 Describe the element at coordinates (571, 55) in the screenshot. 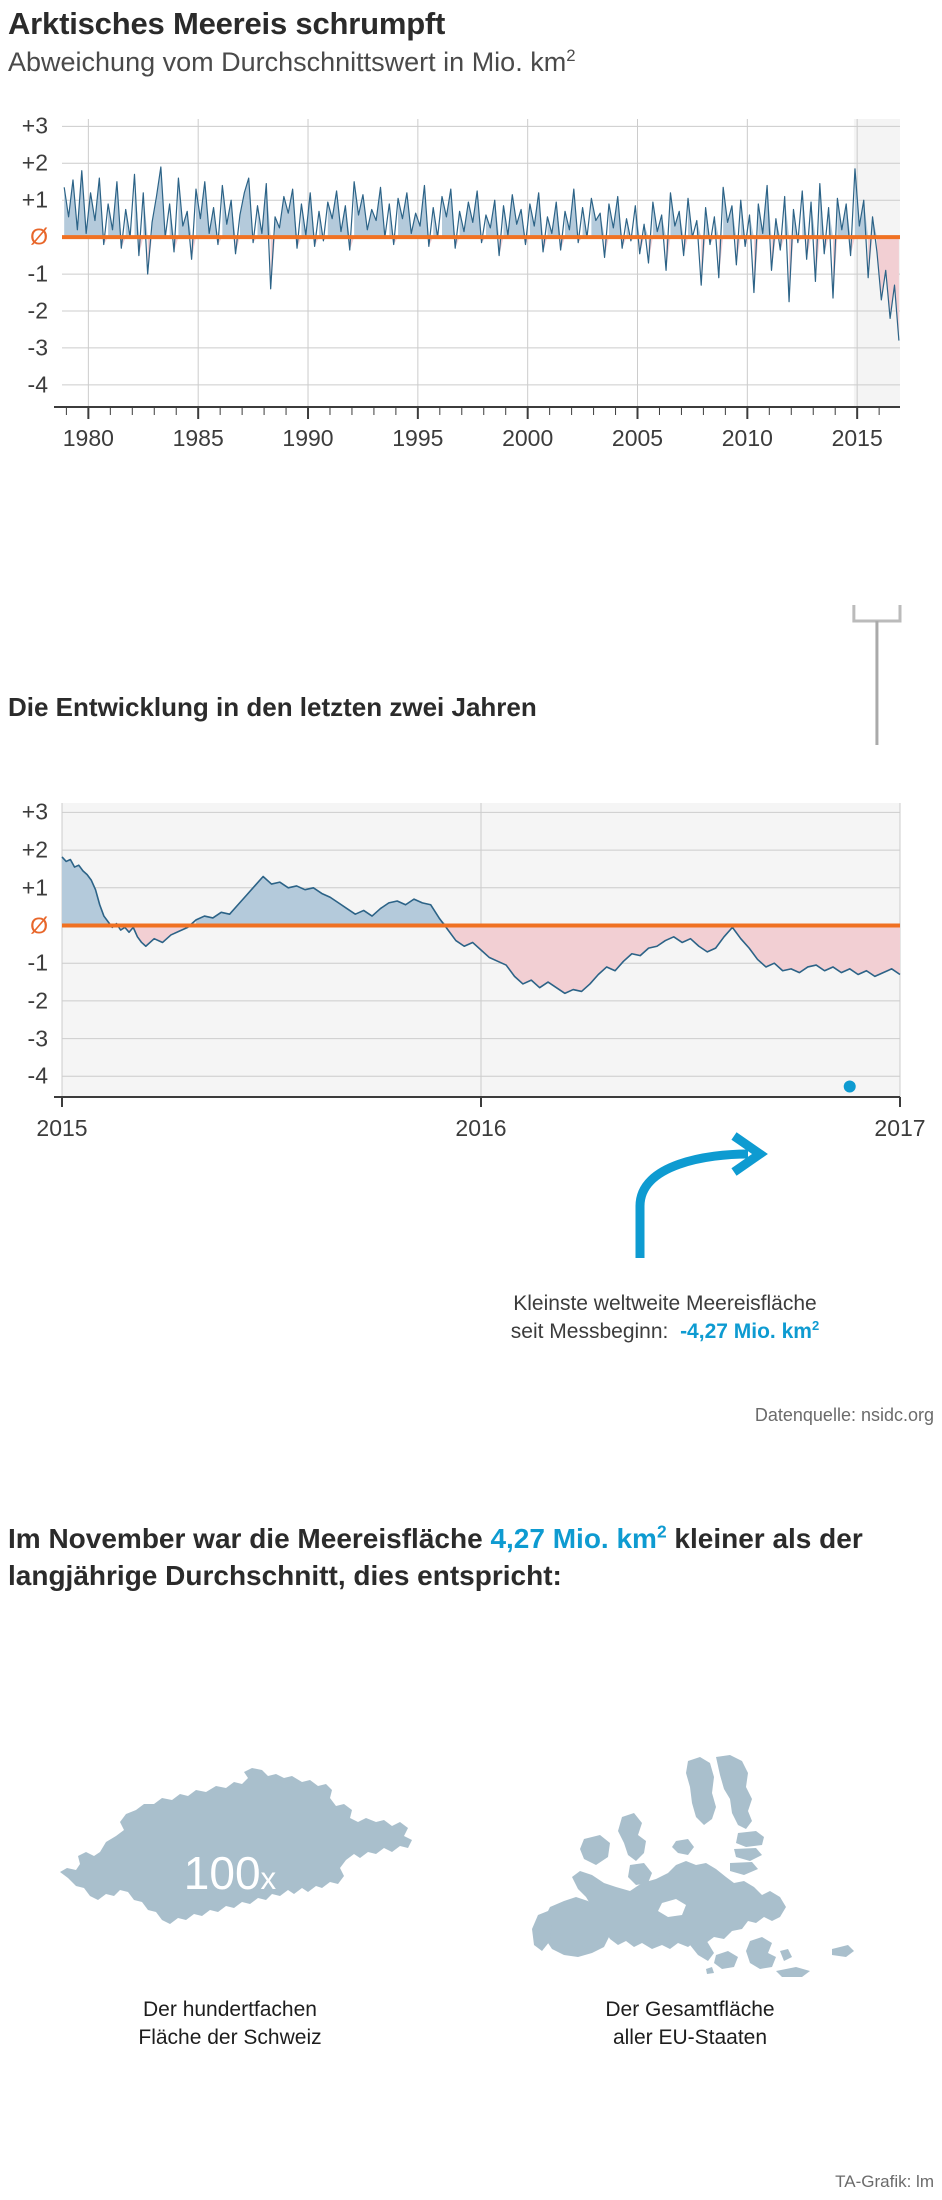

I see `page-subtitle-superscript: 2` at that location.